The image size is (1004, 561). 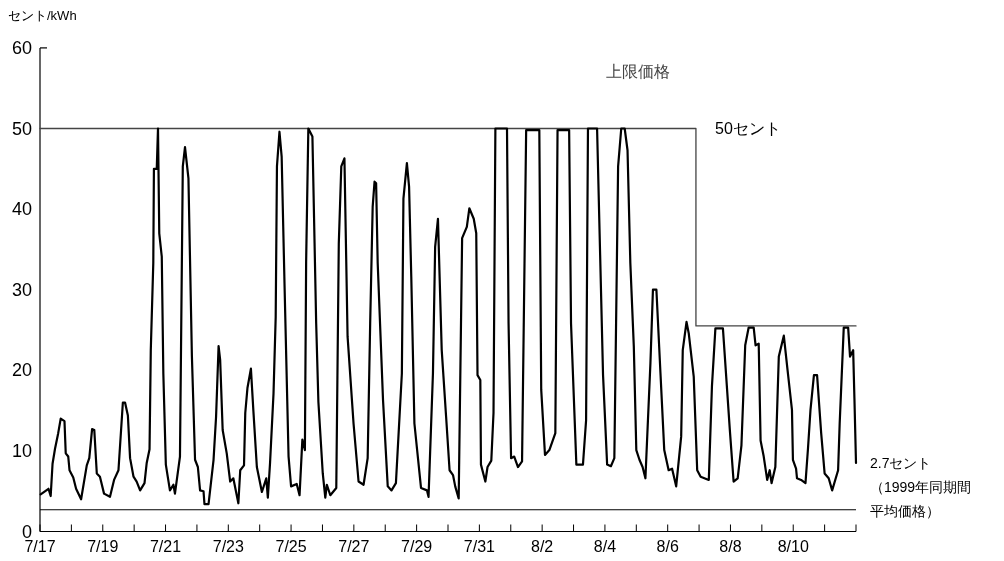 What do you see at coordinates (21, 370) in the screenshot?
I see `ytick-label: 20` at bounding box center [21, 370].